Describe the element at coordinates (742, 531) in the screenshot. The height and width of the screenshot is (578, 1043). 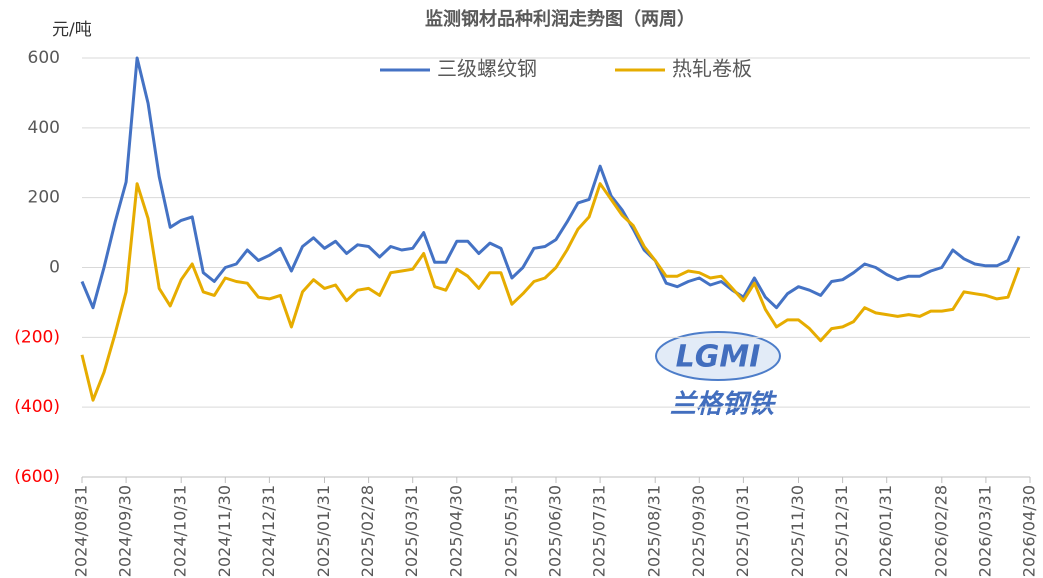
I see `x-tick-label: 2025/10/31` at that location.